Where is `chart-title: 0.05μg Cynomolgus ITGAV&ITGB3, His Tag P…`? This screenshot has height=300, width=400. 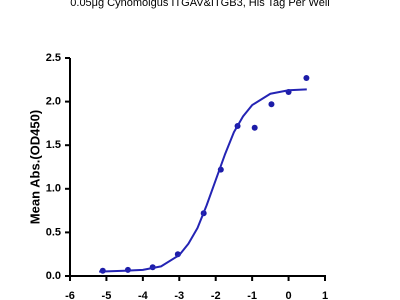 chart-title: 0.05μg Cynomolgus ITGAV&ITGB3, His Tag P… is located at coordinates (199, 4).